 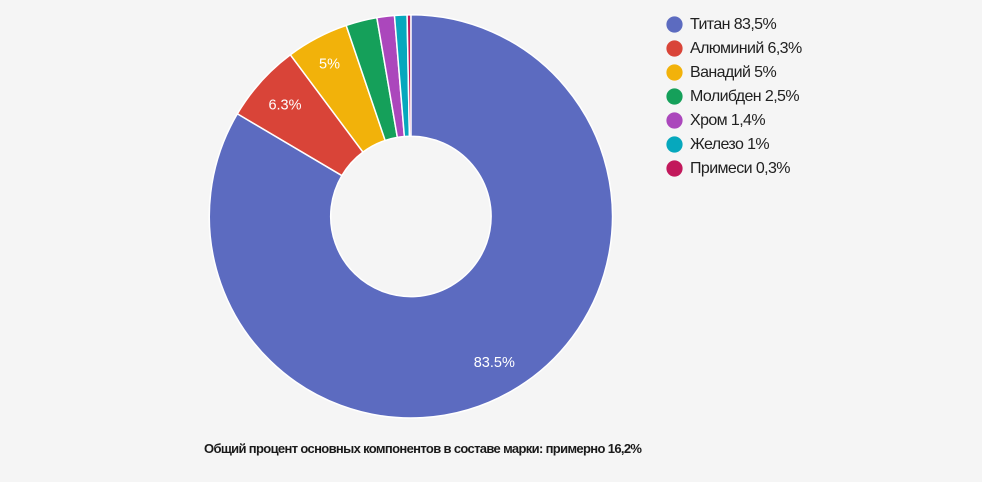 What do you see at coordinates (494, 363) in the screenshot?
I see `svg-text: 83.5%` at bounding box center [494, 363].